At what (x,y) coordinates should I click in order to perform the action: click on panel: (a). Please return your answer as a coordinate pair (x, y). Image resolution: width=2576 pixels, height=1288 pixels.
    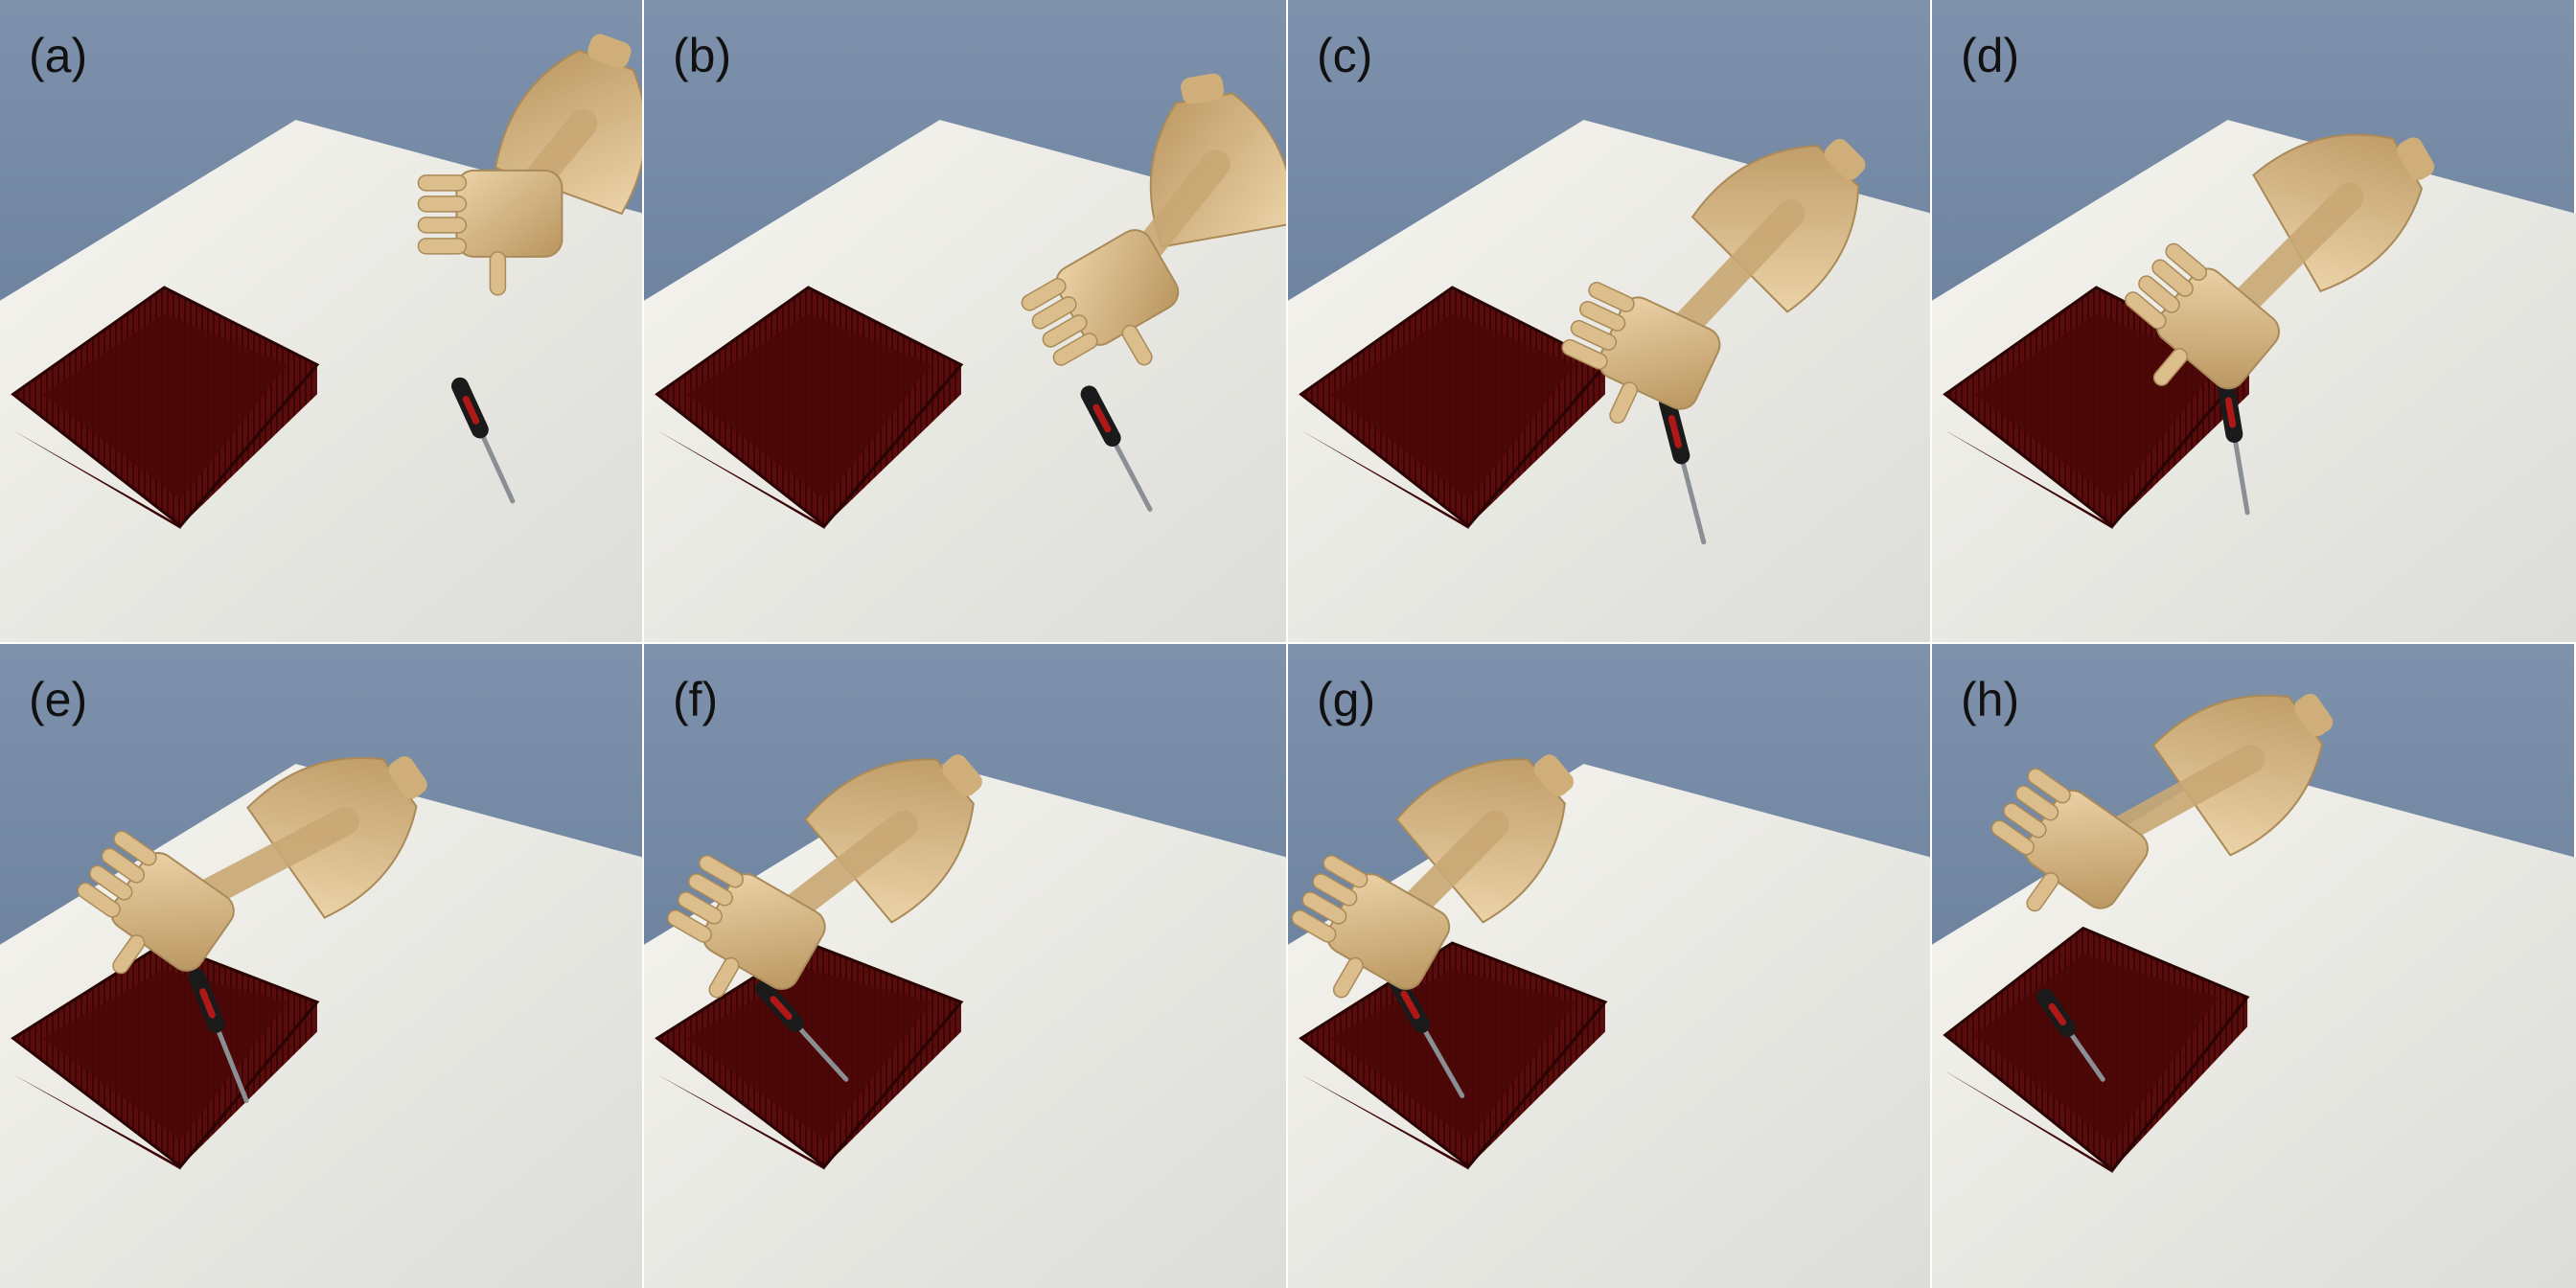
    Looking at the image, I should click on (323, 322).